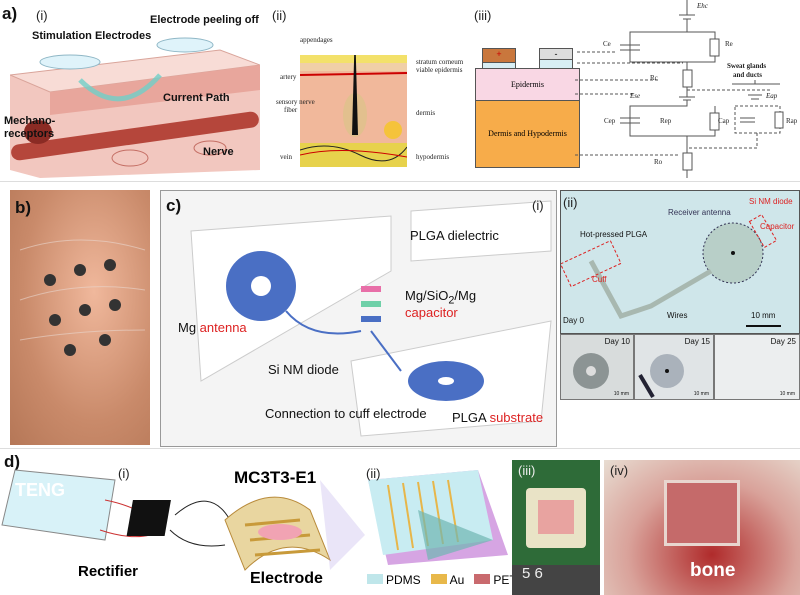 This screenshot has height=595, width=800. Describe the element at coordinates (599, 279) in the screenshot. I see `cuff-label: Cuff` at that location.